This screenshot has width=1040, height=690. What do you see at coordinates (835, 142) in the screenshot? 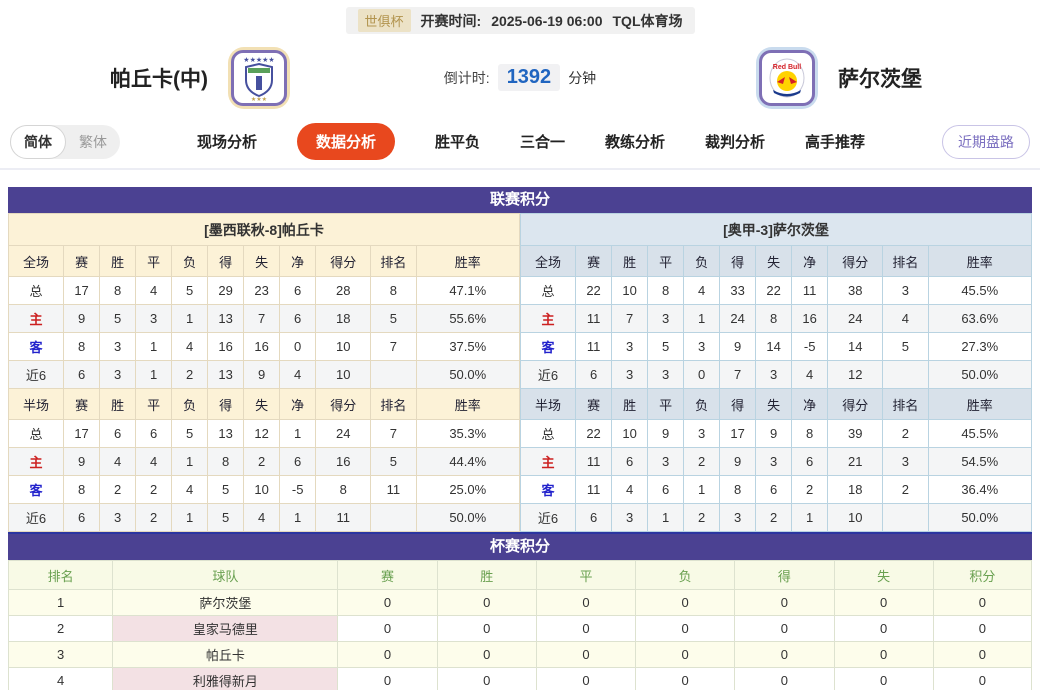
I see `tab-高手推荐: 高手推荐` at bounding box center [835, 142].